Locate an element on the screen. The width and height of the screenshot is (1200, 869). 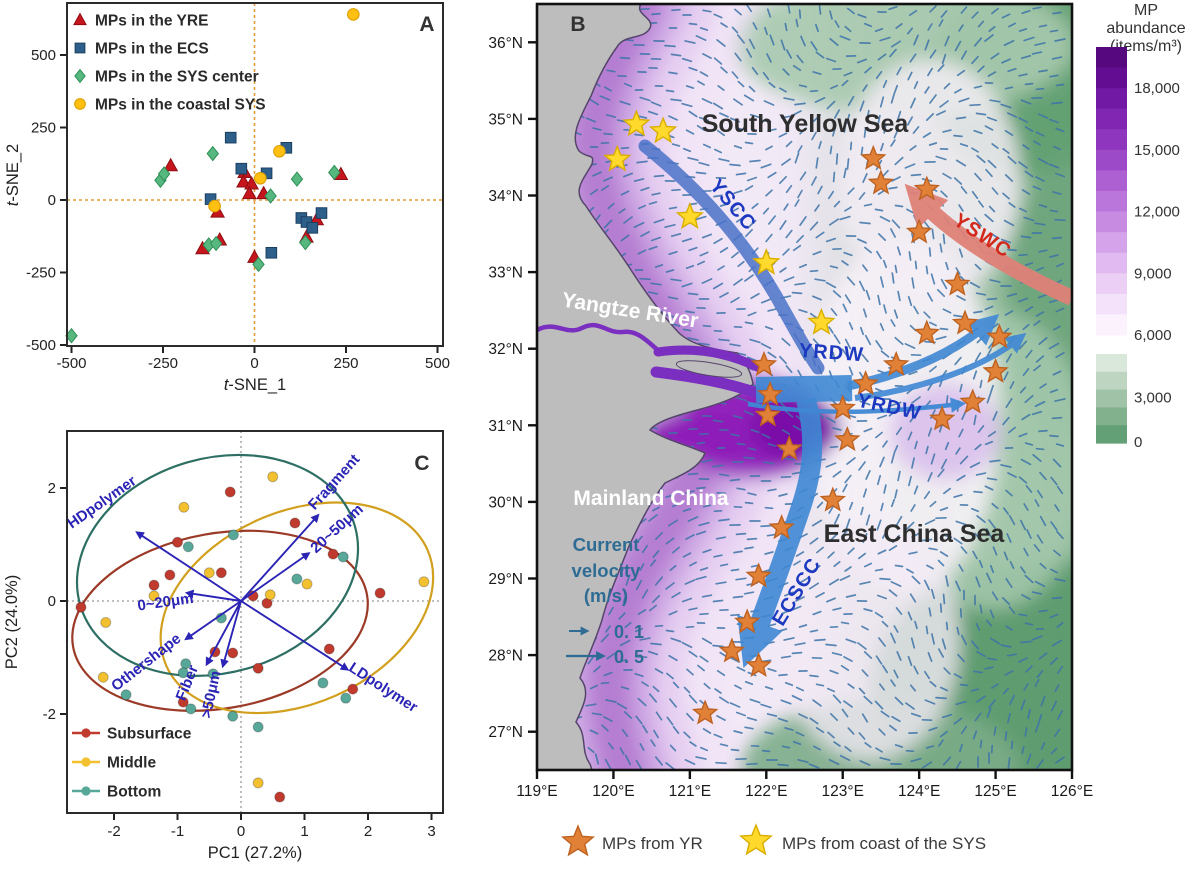
velocity-legend-title-2: velocity is located at coordinates (607, 570).